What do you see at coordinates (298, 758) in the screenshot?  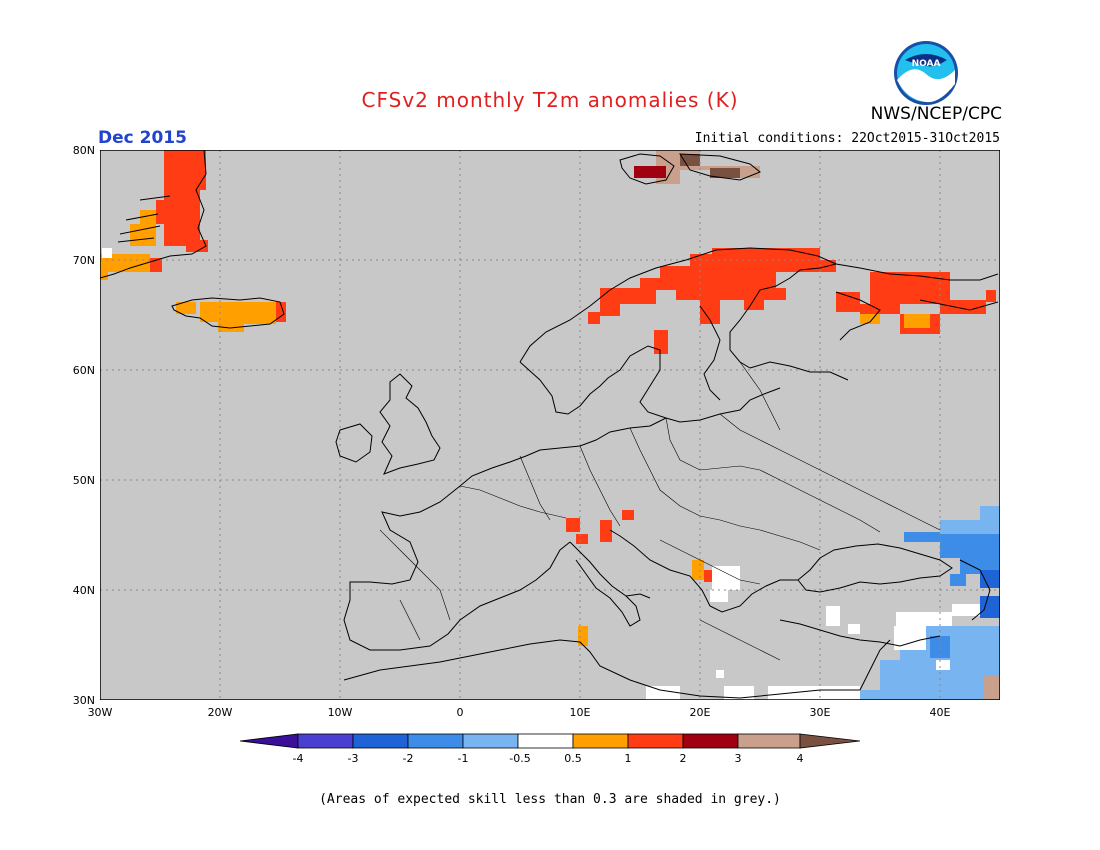 I see `colorbar-label: -4` at bounding box center [298, 758].